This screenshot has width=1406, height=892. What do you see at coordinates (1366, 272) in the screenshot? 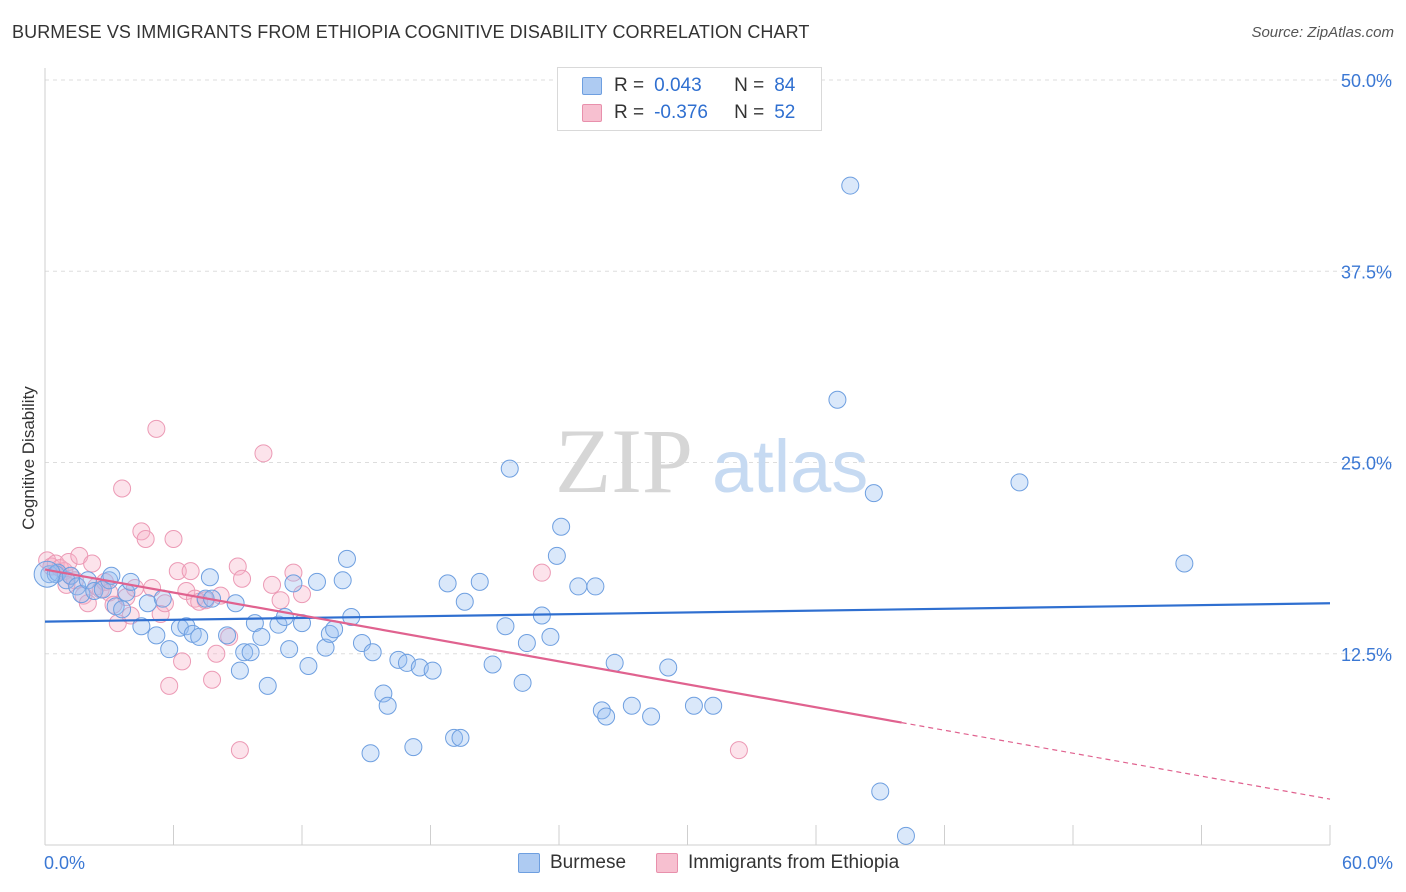
I see `y-tick-label: 37.5%` at bounding box center [1366, 272].